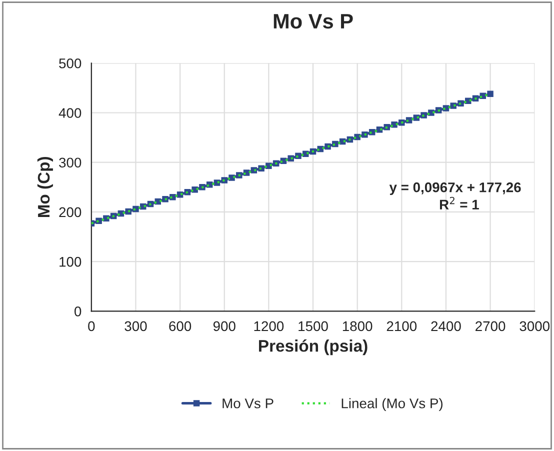 The width and height of the screenshot is (554, 451). I want to click on y-tick-label: 100, so click(71, 261).